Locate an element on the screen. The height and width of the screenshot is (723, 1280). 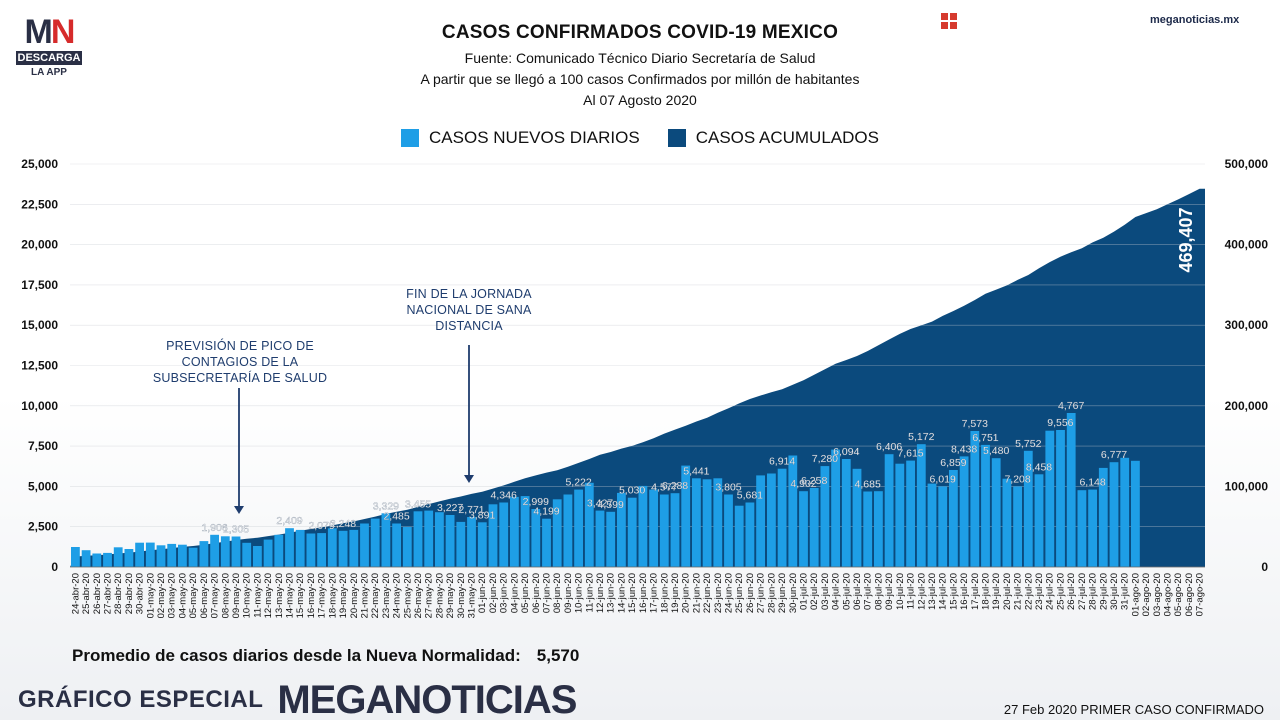
chart-legend: CASOS NUEVOS DIARIOS CASOS ACUMULADOS is located at coordinates (640, 138).